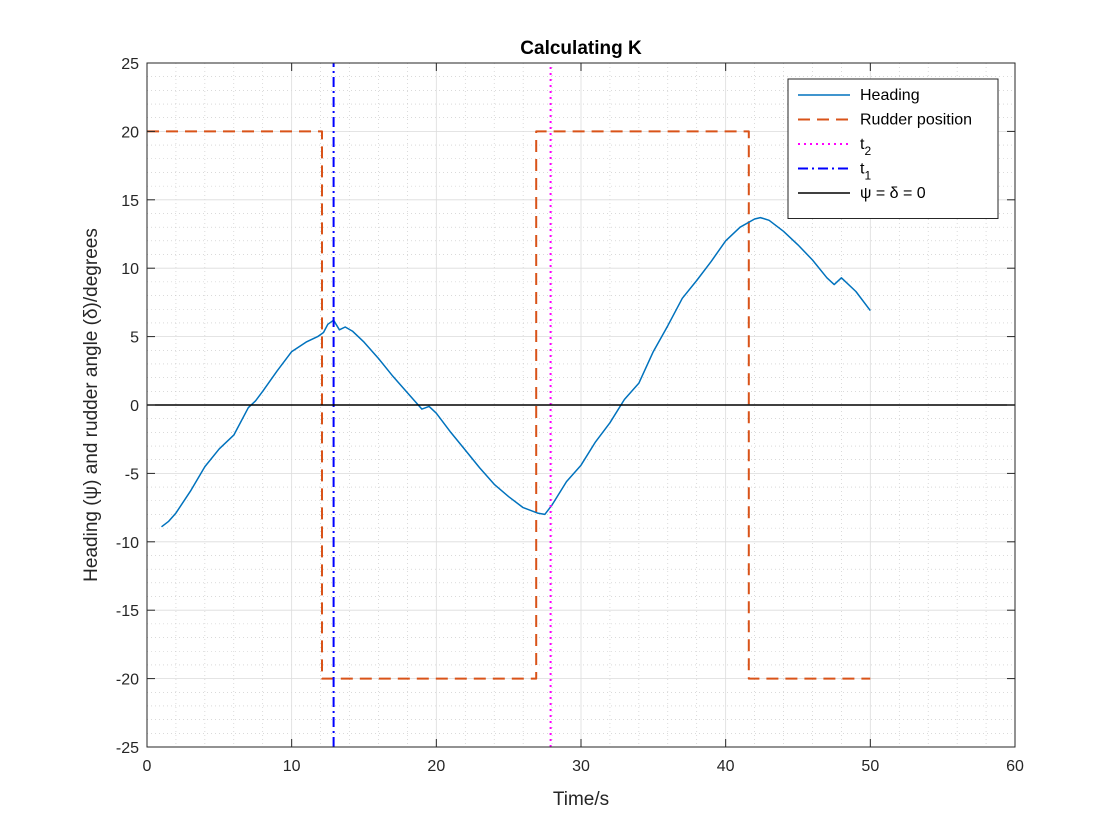 The height and width of the screenshot is (840, 1120). Describe the element at coordinates (893, 193) in the screenshot. I see `legend-label-4: ψ = δ = 0` at that location.